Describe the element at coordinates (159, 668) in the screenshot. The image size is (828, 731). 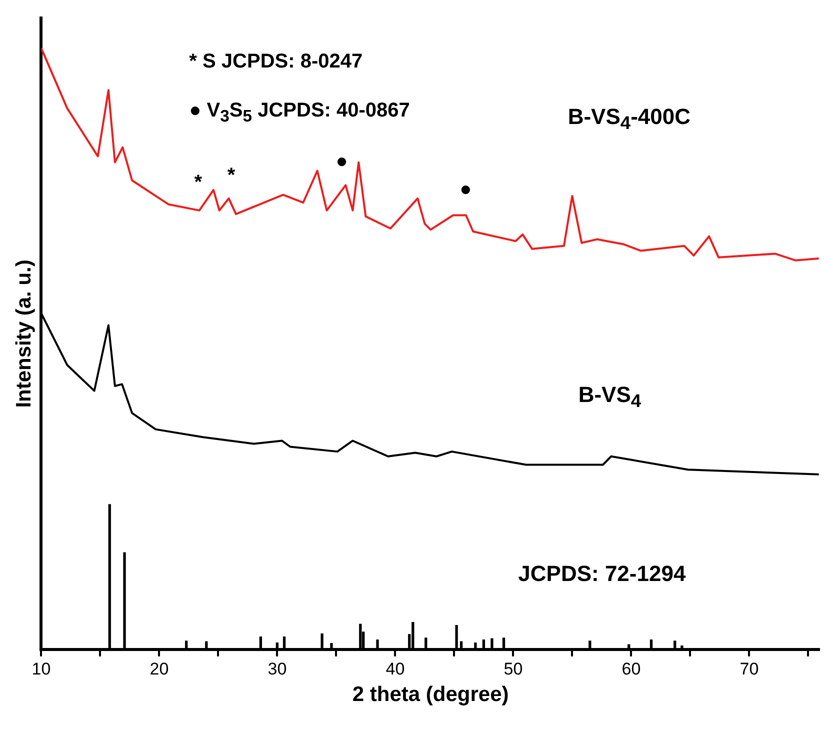
I see `x-tick-label: 20` at that location.